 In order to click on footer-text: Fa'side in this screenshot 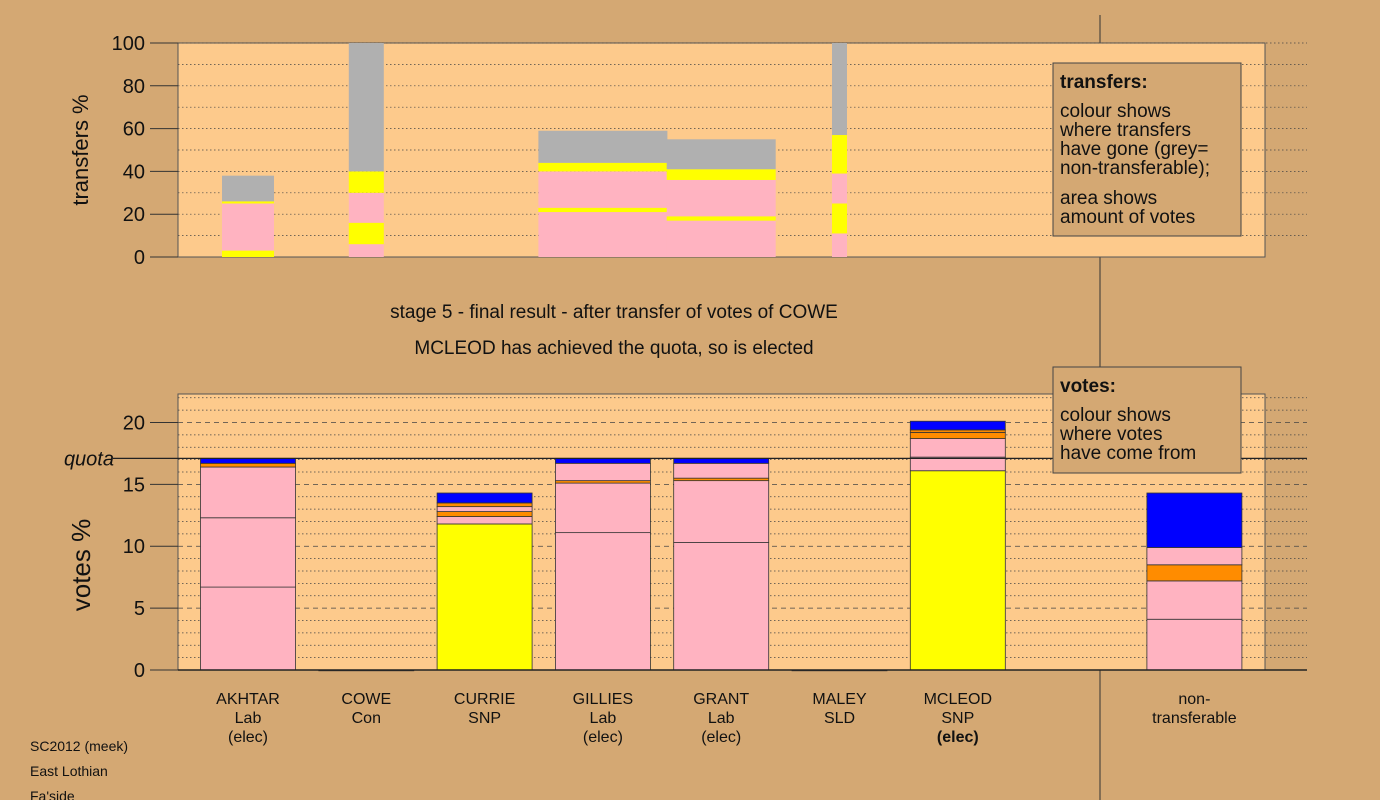, I will do `click(52, 794)`.